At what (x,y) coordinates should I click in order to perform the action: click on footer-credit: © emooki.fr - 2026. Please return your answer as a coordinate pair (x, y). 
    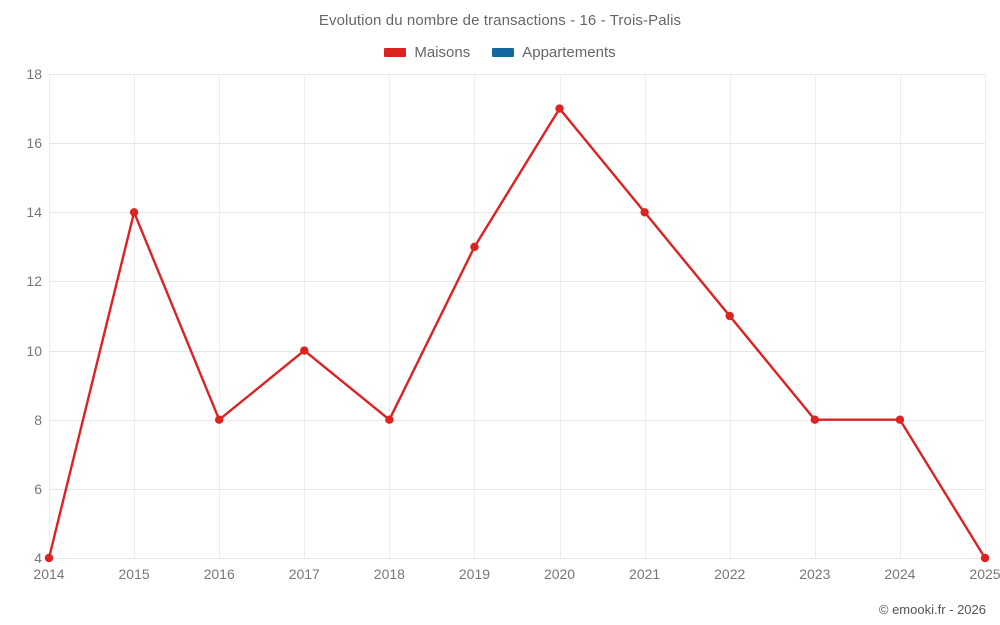
    Looking at the image, I should click on (932, 609).